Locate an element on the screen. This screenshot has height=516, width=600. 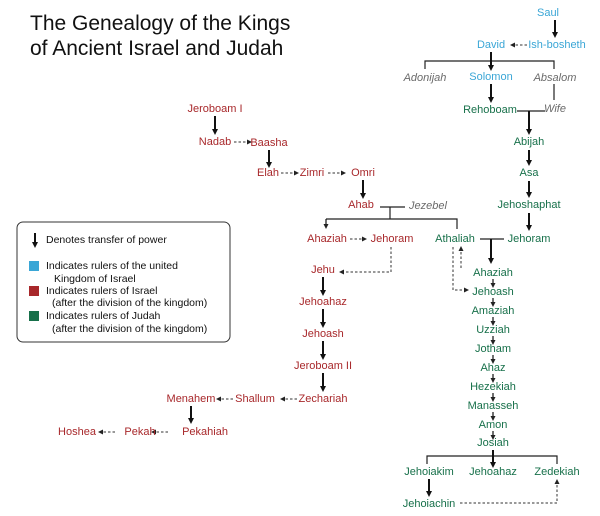
ruler-amaziah: Amaziah is located at coordinates (493, 311).